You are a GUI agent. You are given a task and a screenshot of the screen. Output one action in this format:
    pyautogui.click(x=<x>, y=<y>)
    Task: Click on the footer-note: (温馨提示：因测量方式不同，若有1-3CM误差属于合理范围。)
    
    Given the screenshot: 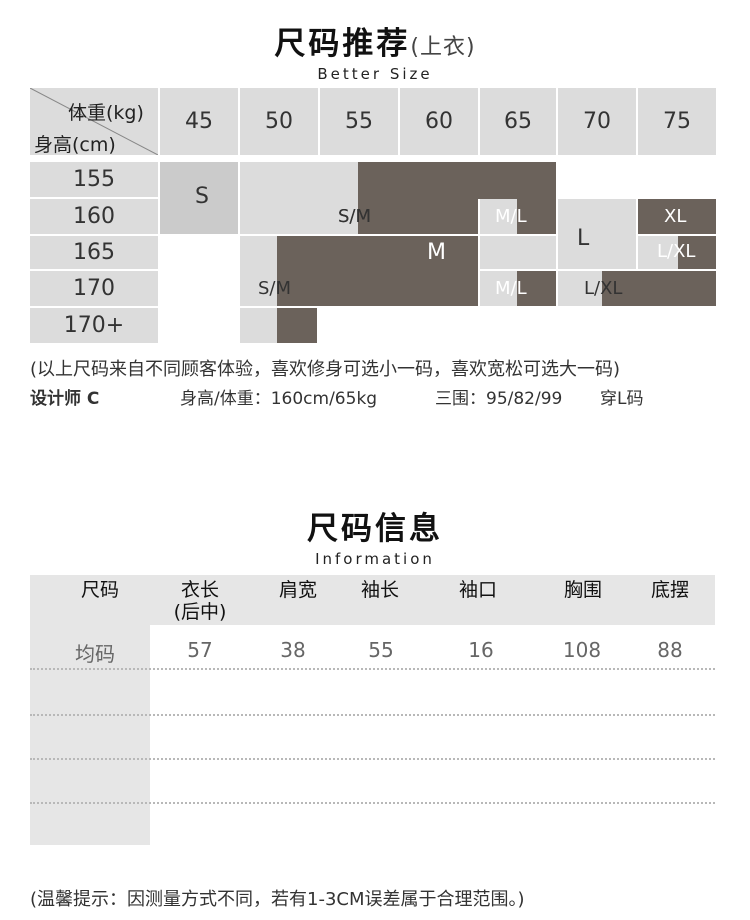 What is the action you would take?
    pyautogui.click(x=277, y=899)
    